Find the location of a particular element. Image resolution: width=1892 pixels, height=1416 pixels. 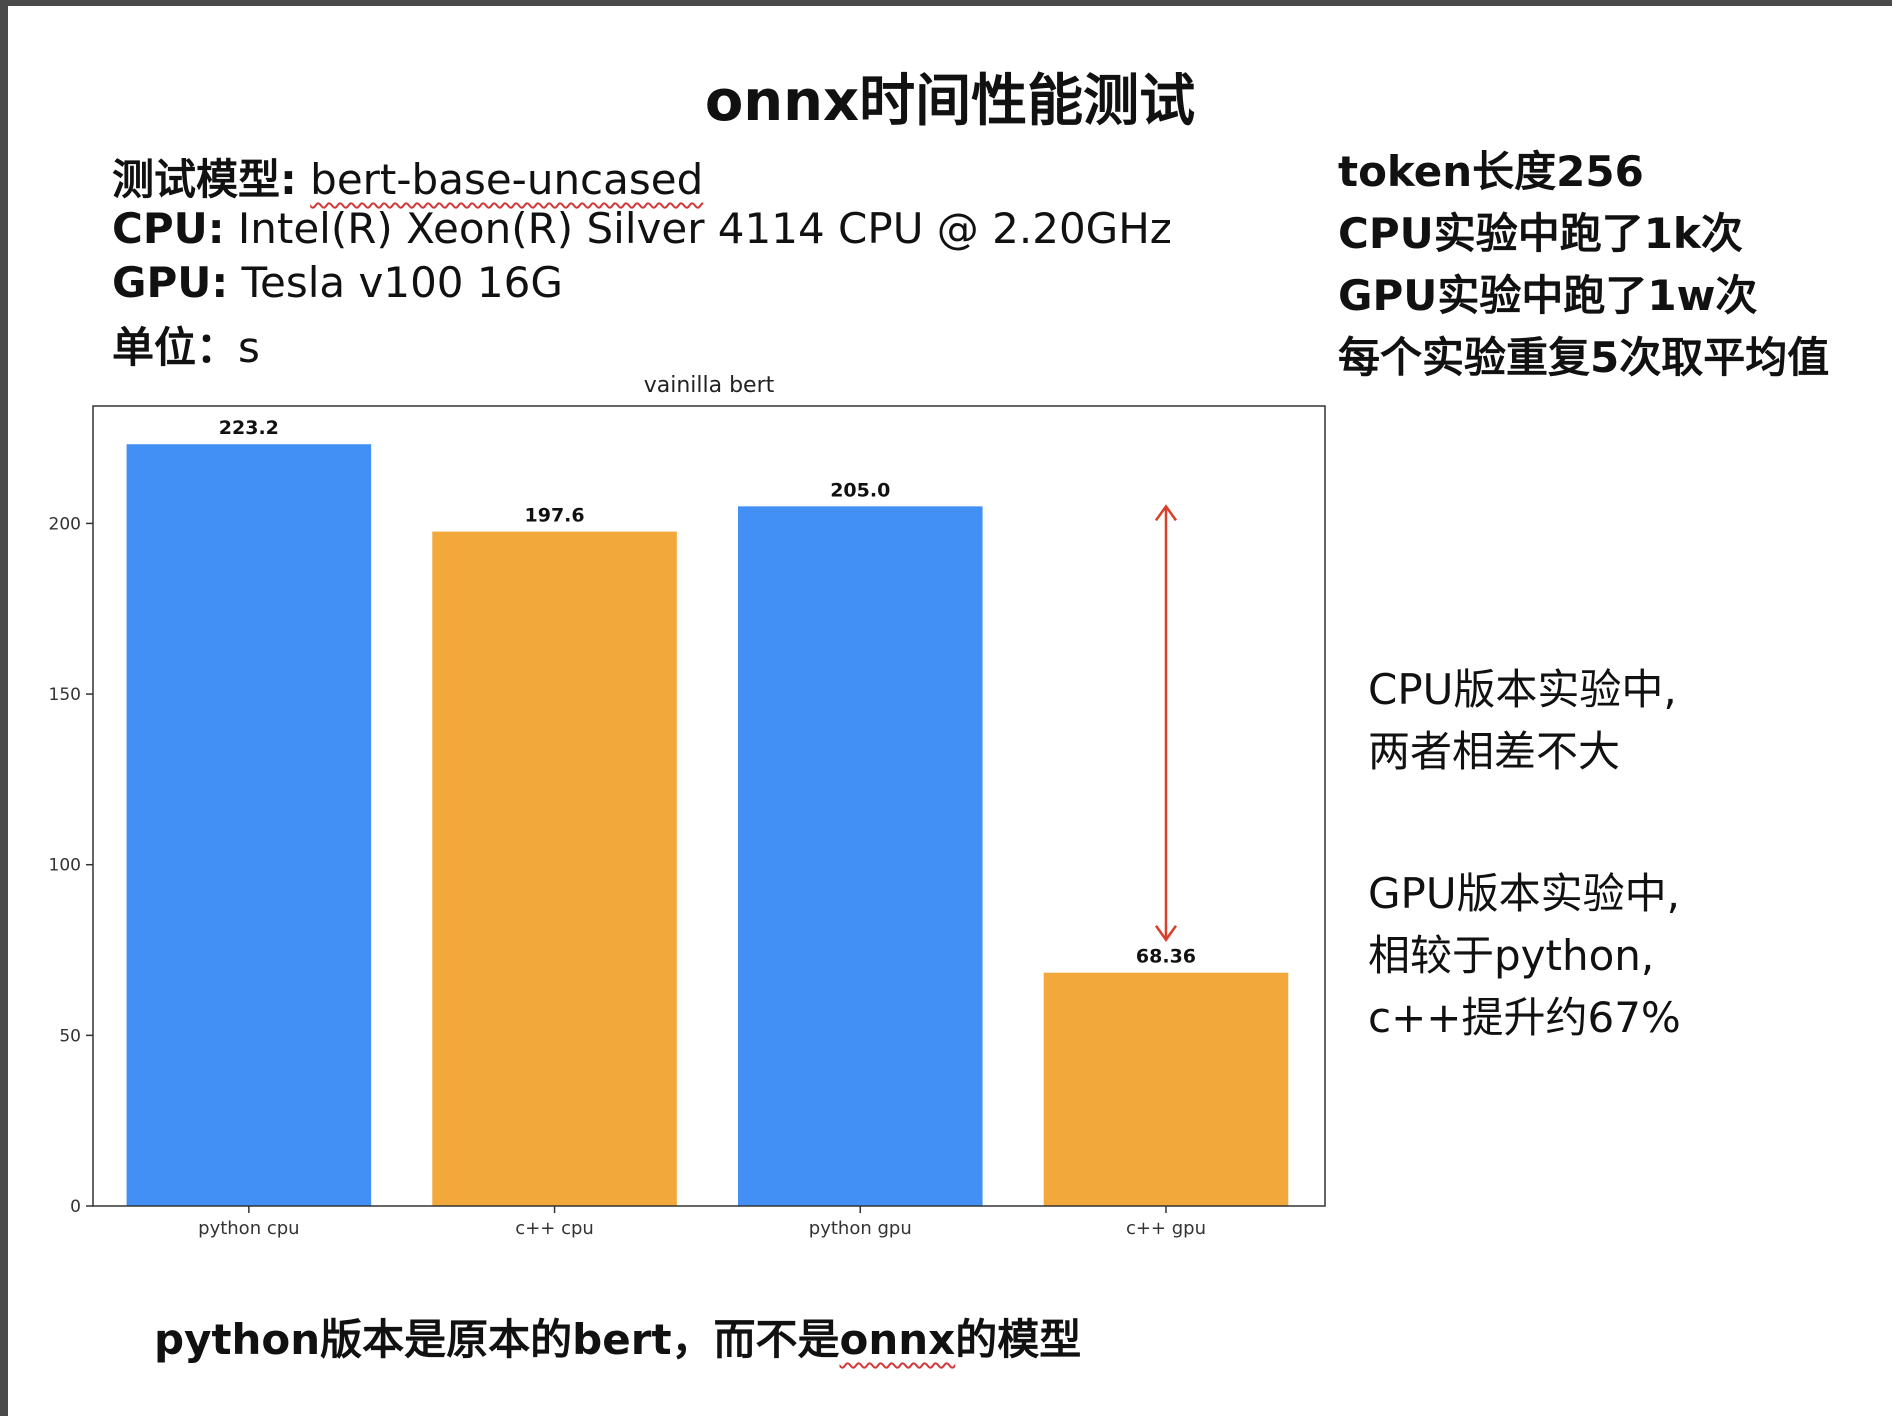

chart-title: vainilla bert is located at coordinates (709, 385).